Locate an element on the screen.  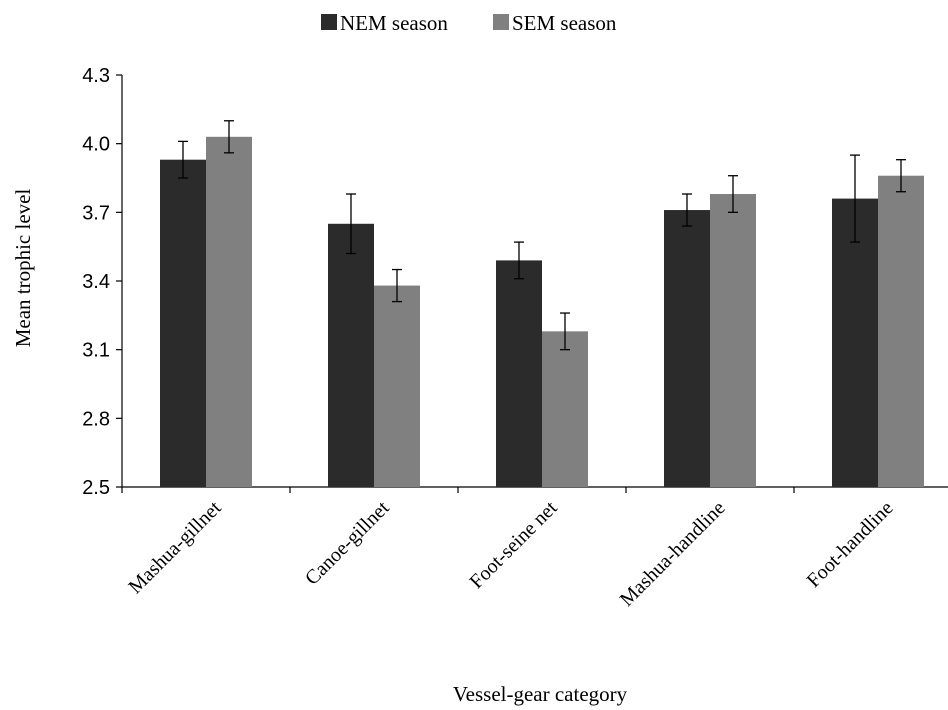
y-tick-label: 2.5 is located at coordinates (96, 488).